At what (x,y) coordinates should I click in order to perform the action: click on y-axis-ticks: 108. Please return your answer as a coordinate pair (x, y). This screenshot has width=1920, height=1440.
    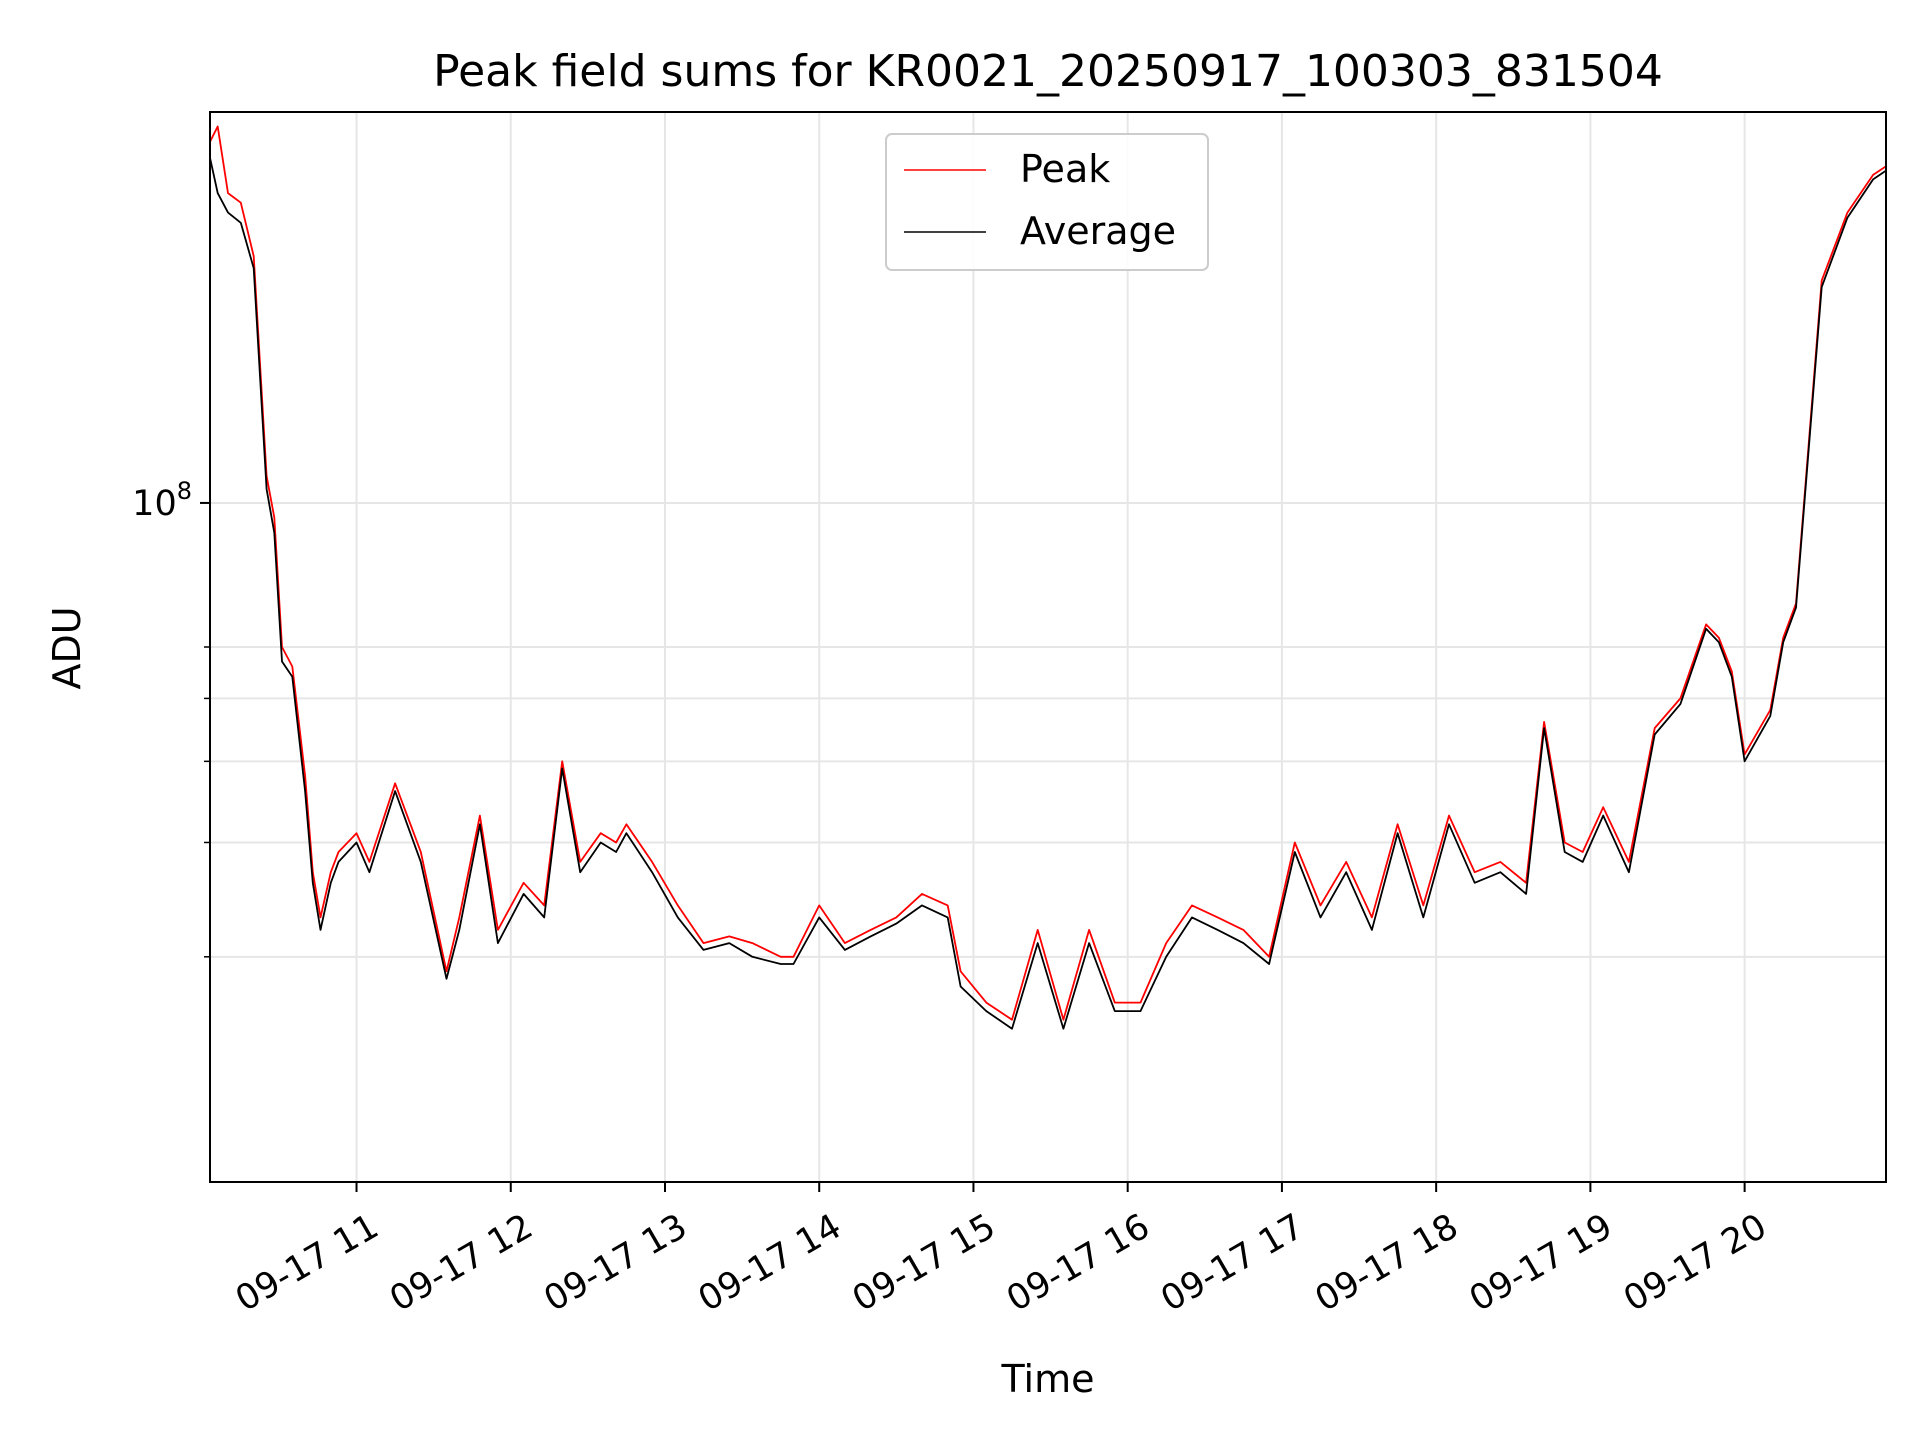
    Looking at the image, I should click on (171, 717).